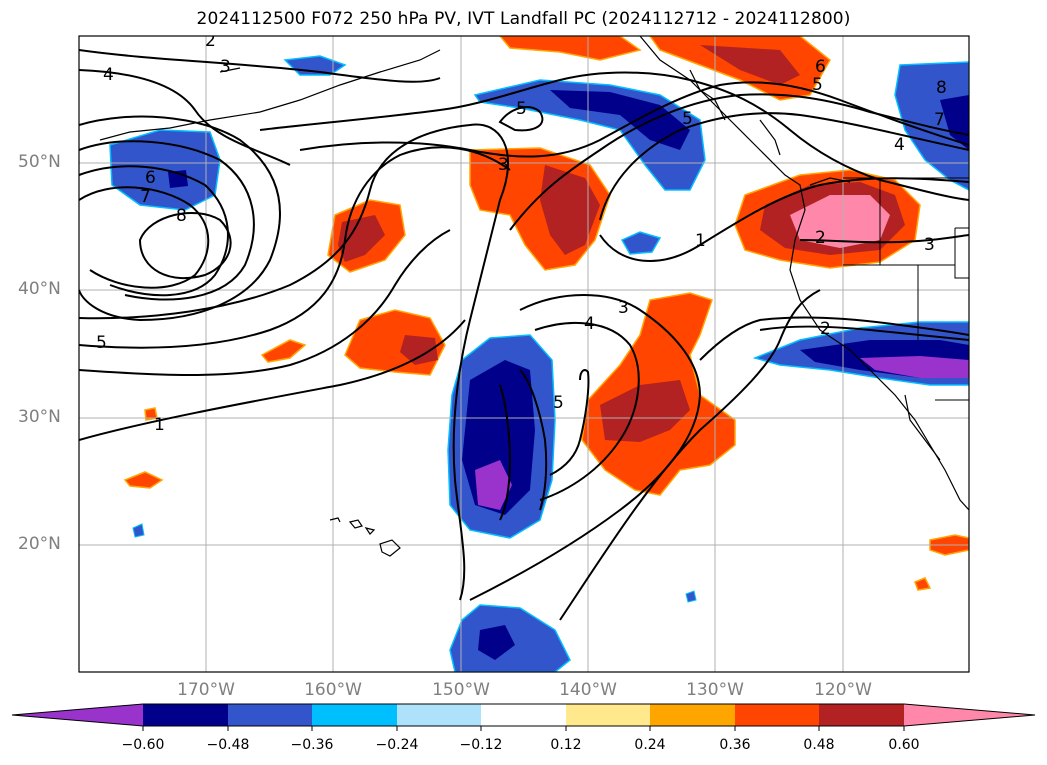 The image size is (1047, 765). What do you see at coordinates (735, 745) in the screenshot?
I see `colorbar-tick-label: 0.36` at bounding box center [735, 745].